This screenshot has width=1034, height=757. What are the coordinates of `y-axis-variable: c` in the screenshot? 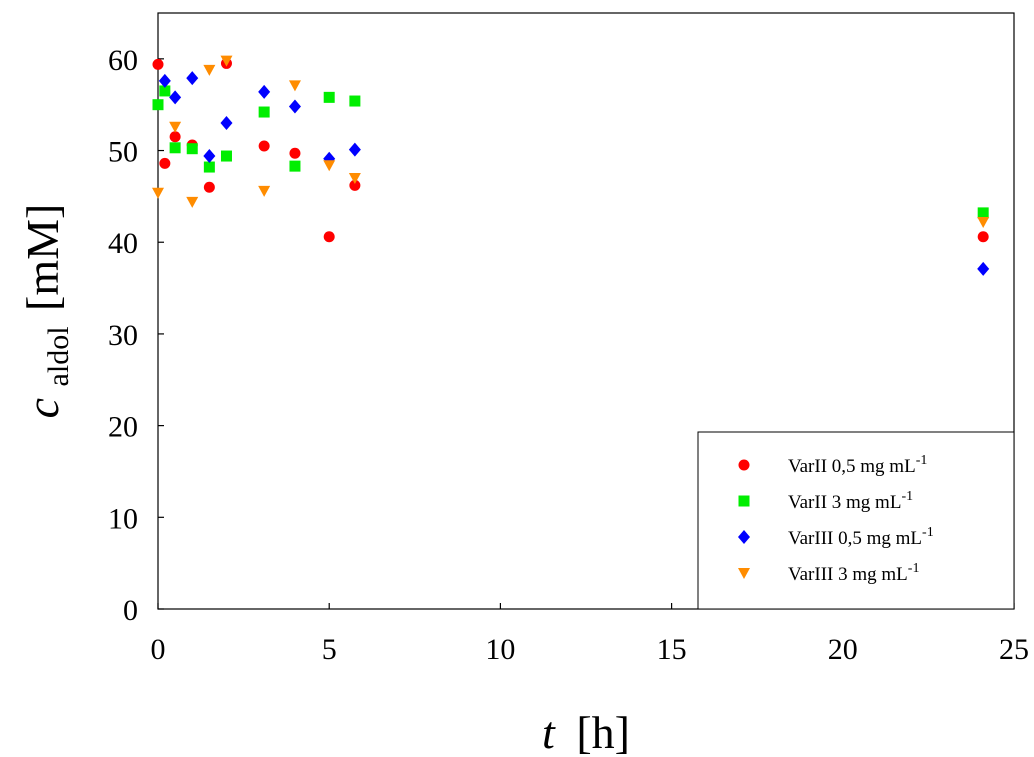 It's located at (42, 408).